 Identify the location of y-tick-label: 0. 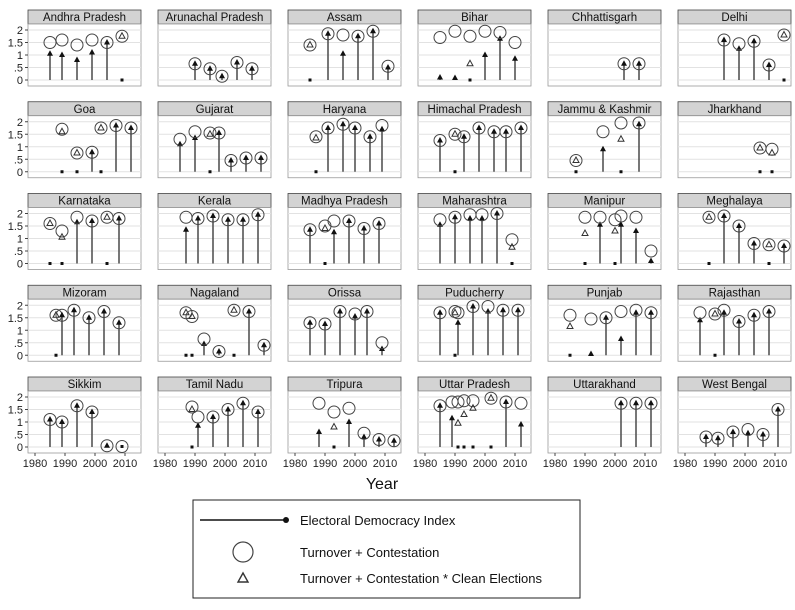
(20, 448).